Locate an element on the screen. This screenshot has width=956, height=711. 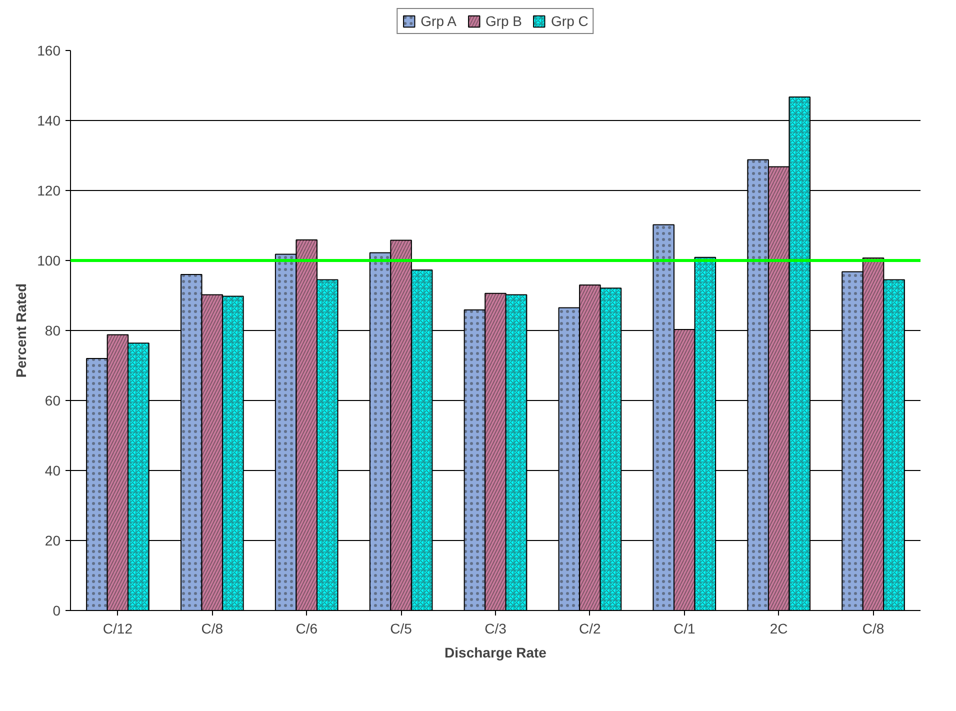
x-tick-label: C/12 is located at coordinates (117, 628).